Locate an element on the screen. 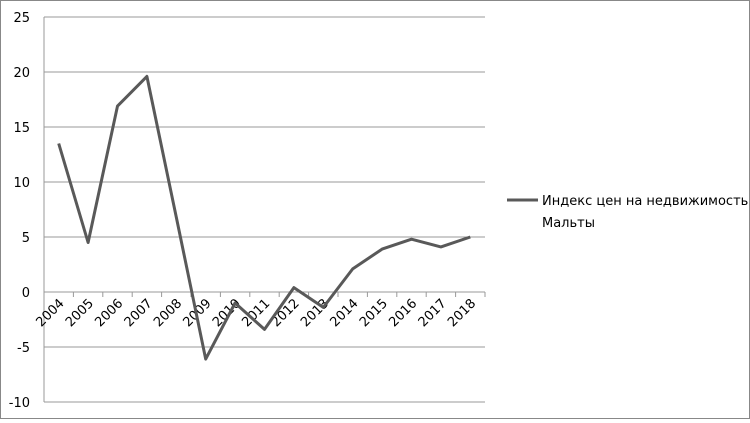  y-tick-label: 20 is located at coordinates (21, 73).